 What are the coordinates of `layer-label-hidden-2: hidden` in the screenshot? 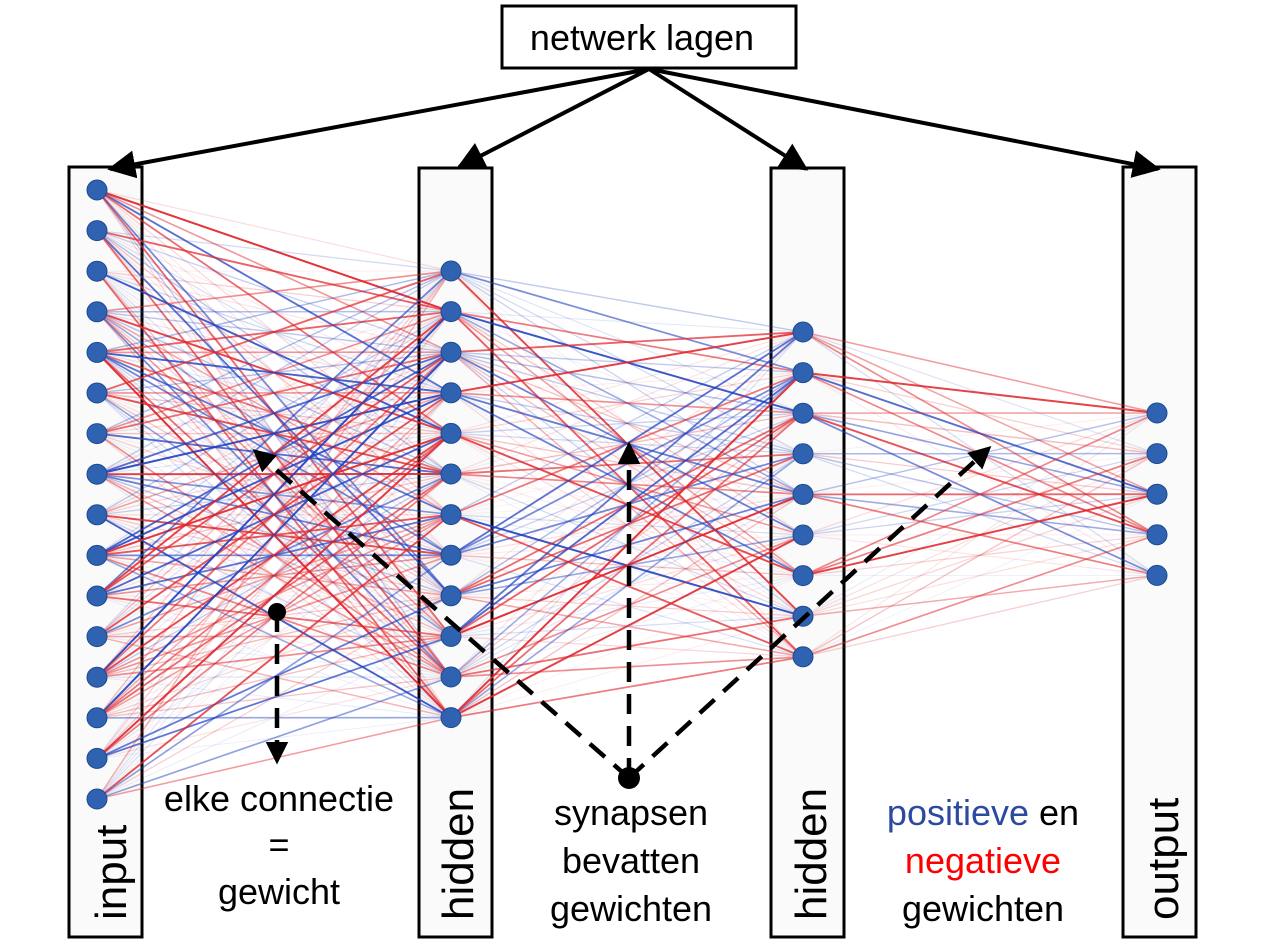 It's located at (811, 854).